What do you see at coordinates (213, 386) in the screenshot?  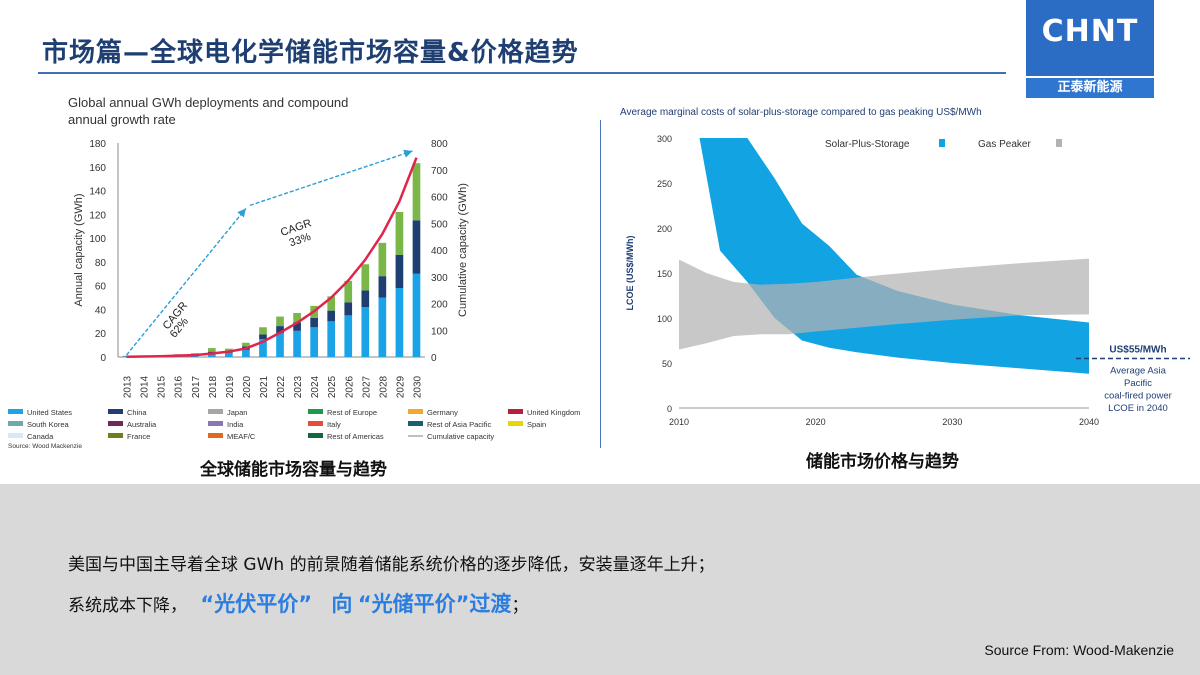 I see `left-x-tick: 2018` at bounding box center [213, 386].